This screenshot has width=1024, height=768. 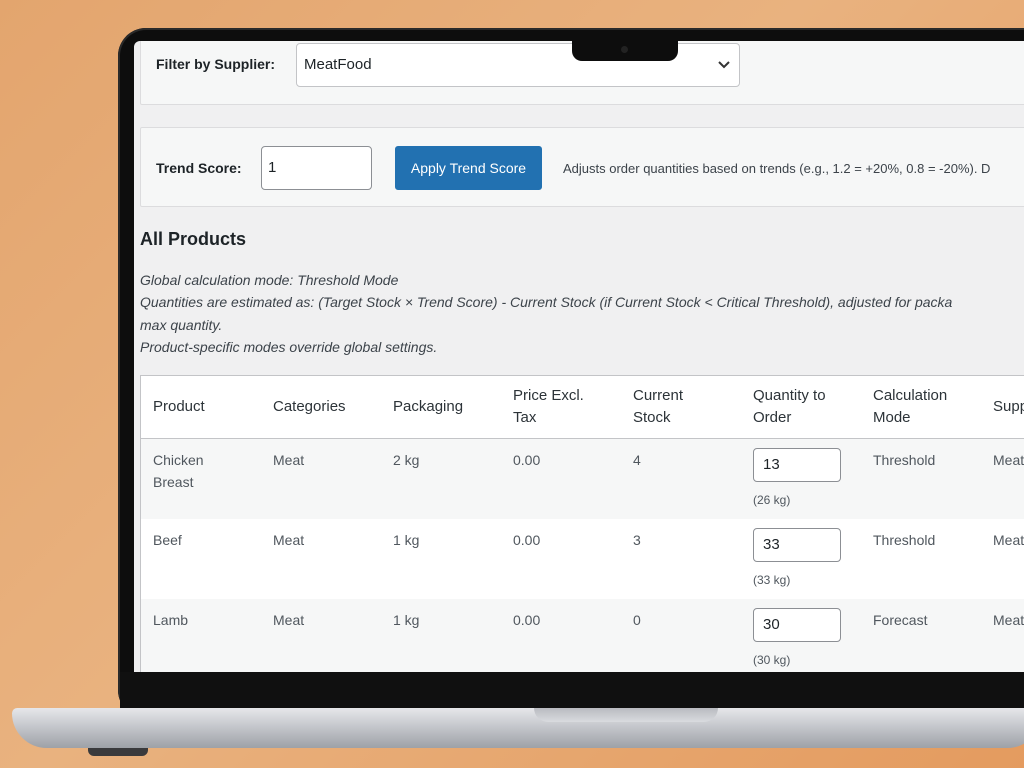 What do you see at coordinates (1008, 406) in the screenshot?
I see `header-supplier: Supp` at bounding box center [1008, 406].